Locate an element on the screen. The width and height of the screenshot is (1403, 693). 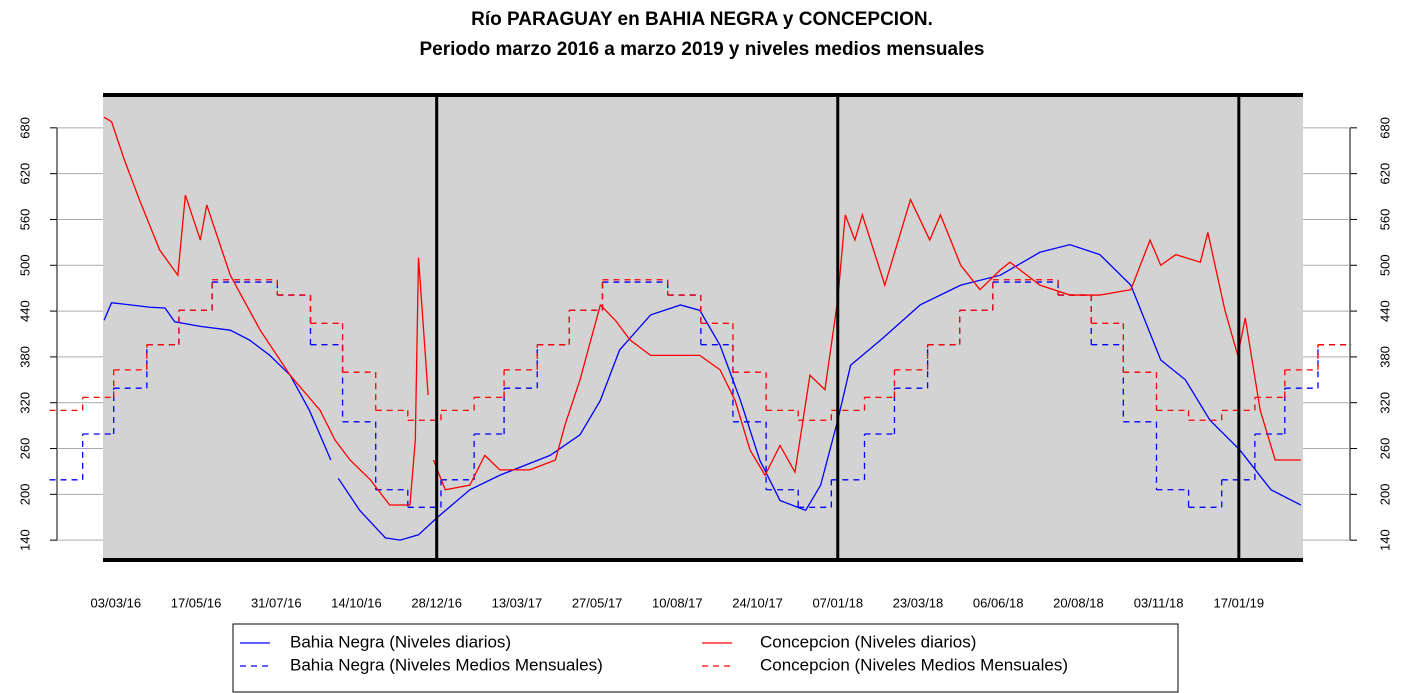
x-tick-label: 17/05/16 is located at coordinates (196, 602).